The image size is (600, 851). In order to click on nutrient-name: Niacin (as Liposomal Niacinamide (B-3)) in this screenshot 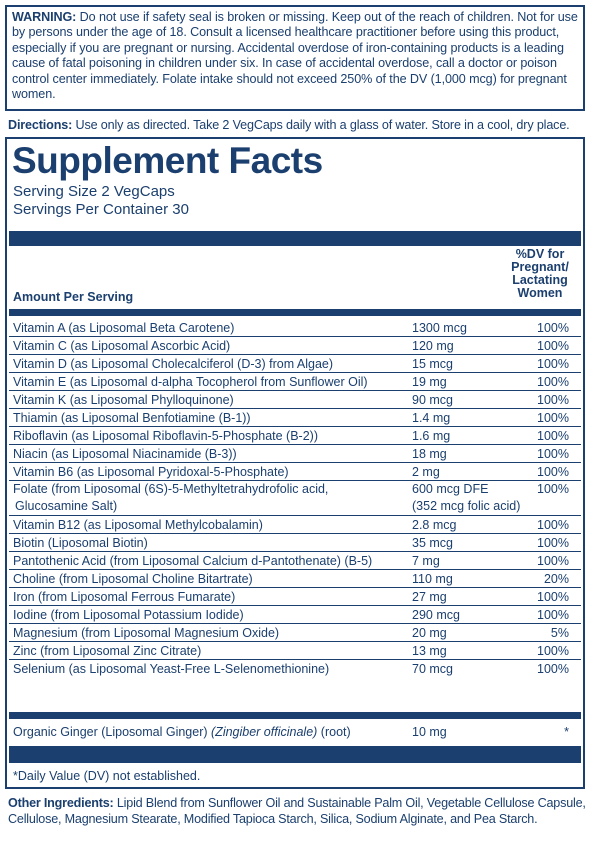, I will do `click(125, 454)`.